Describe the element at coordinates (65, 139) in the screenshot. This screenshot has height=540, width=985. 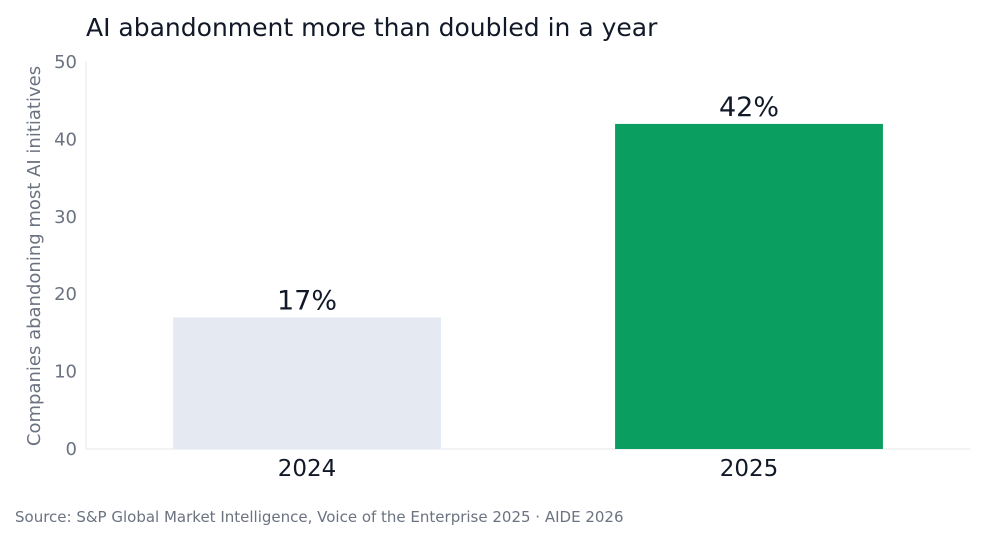
I see `y-tick-label: 40` at that location.